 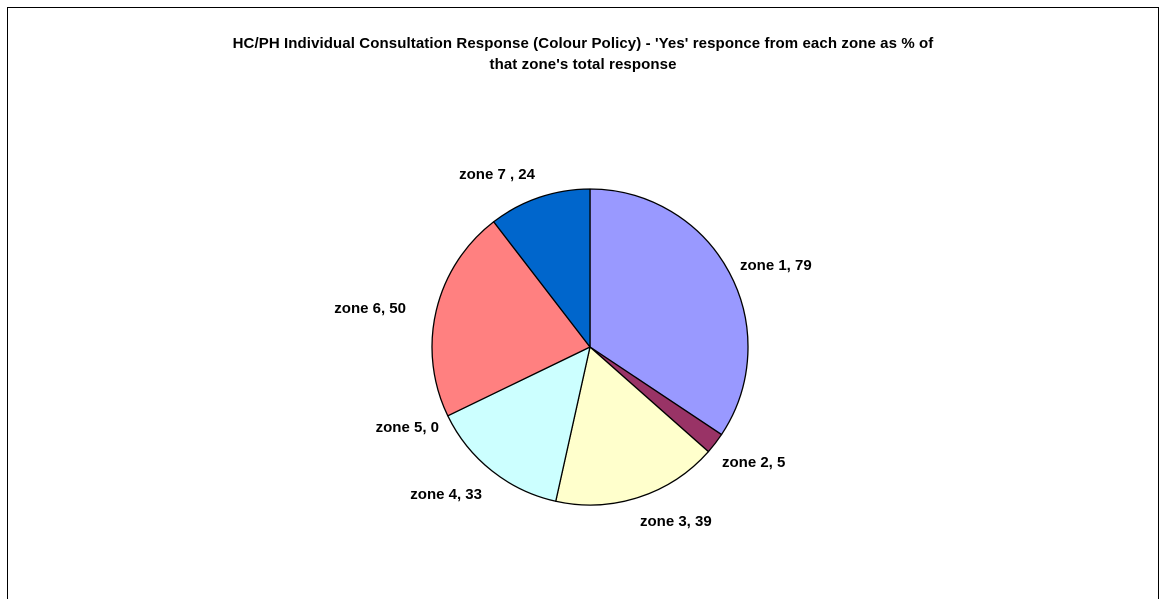 I want to click on data-label-zone-6: zone 6, 50, so click(x=370, y=308).